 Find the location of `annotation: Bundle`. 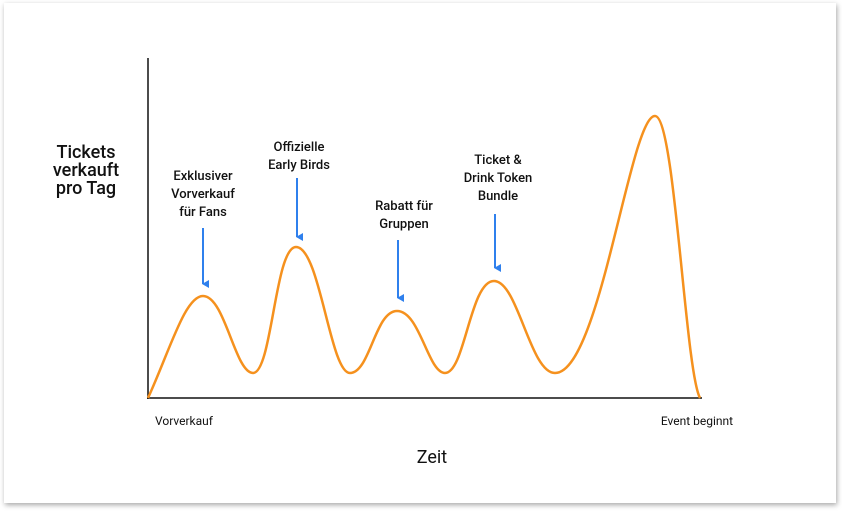

annotation: Bundle is located at coordinates (498, 196).